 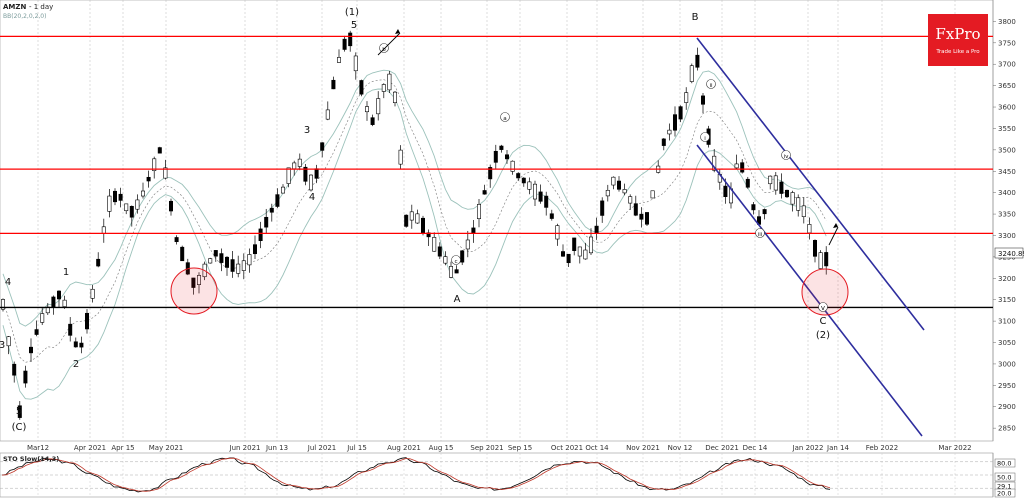 I want to click on projection-arrow, so click(x=389, y=44).